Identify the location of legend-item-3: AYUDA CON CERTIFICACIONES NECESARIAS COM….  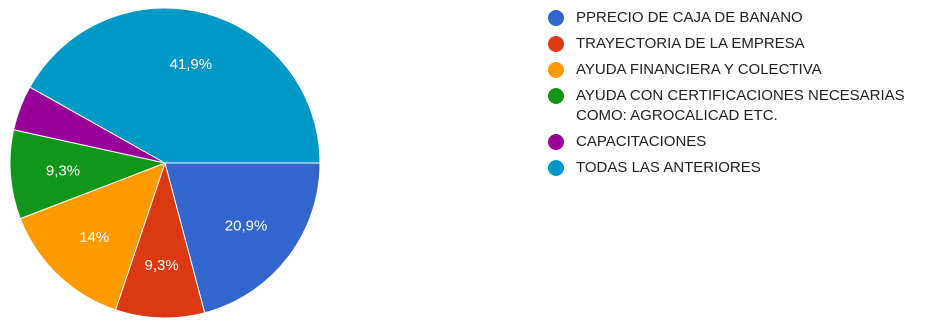
(746, 106).